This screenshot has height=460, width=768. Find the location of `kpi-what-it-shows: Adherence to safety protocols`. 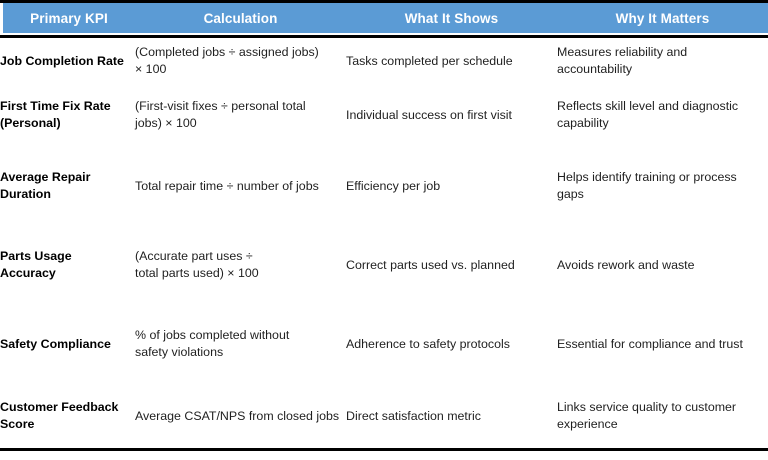

kpi-what-it-shows: Adherence to safety protocols is located at coordinates (428, 343).